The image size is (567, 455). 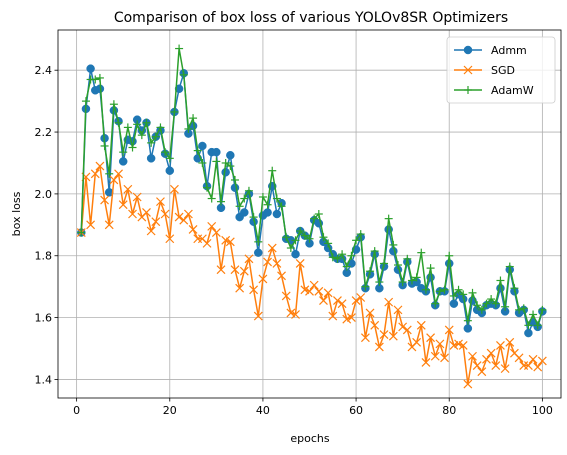 I want to click on y-tick-label: 2.2, so click(x=44, y=132).